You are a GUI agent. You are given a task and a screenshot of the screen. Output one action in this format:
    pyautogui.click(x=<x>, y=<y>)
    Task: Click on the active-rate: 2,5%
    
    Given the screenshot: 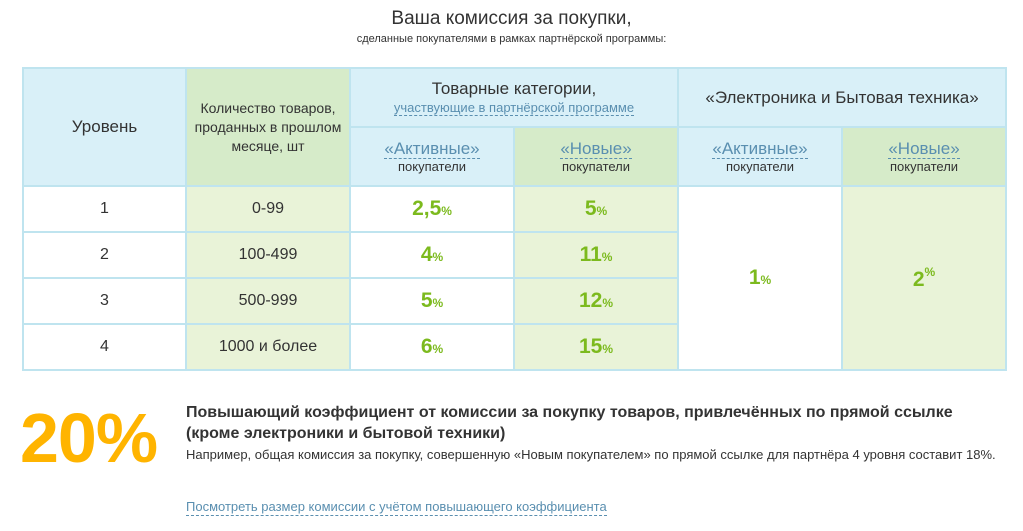 What is the action you would take?
    pyautogui.click(x=432, y=208)
    